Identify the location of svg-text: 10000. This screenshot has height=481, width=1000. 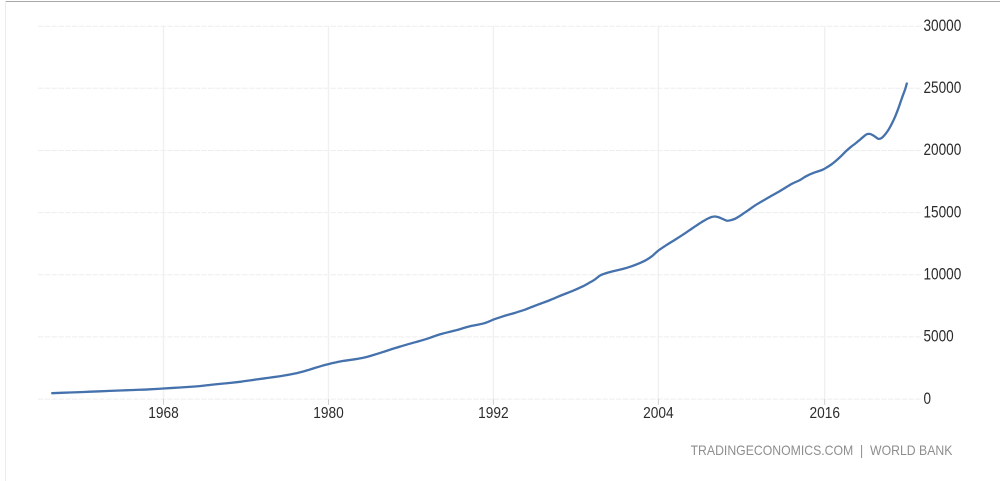
(943, 275).